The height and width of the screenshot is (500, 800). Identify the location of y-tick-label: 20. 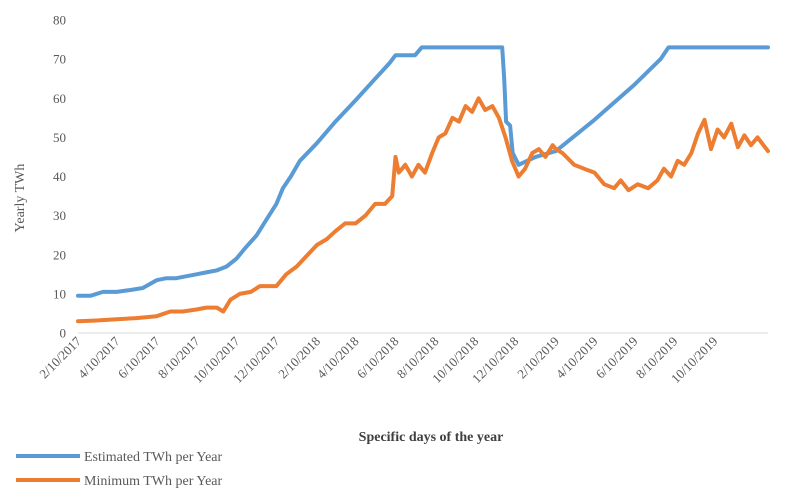
(59, 254).